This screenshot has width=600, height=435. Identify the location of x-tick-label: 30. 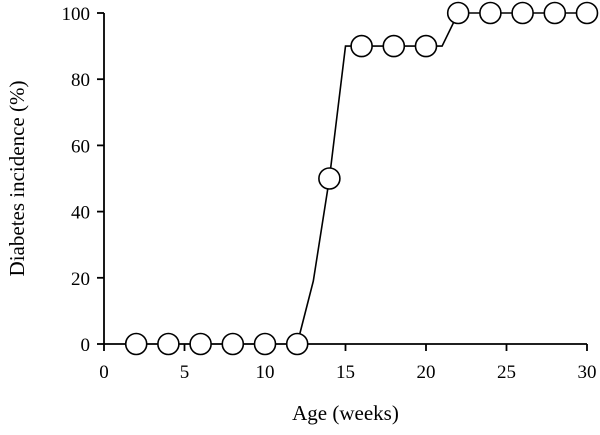
(587, 372).